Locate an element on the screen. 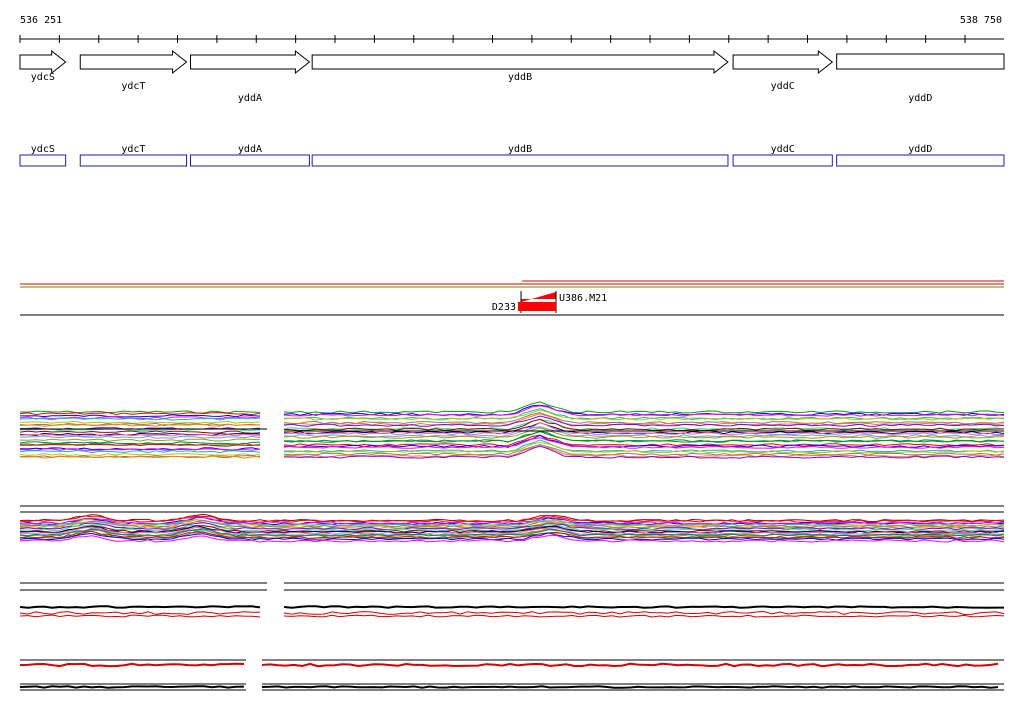  feature-u386-wedge is located at coordinates (538, 297).